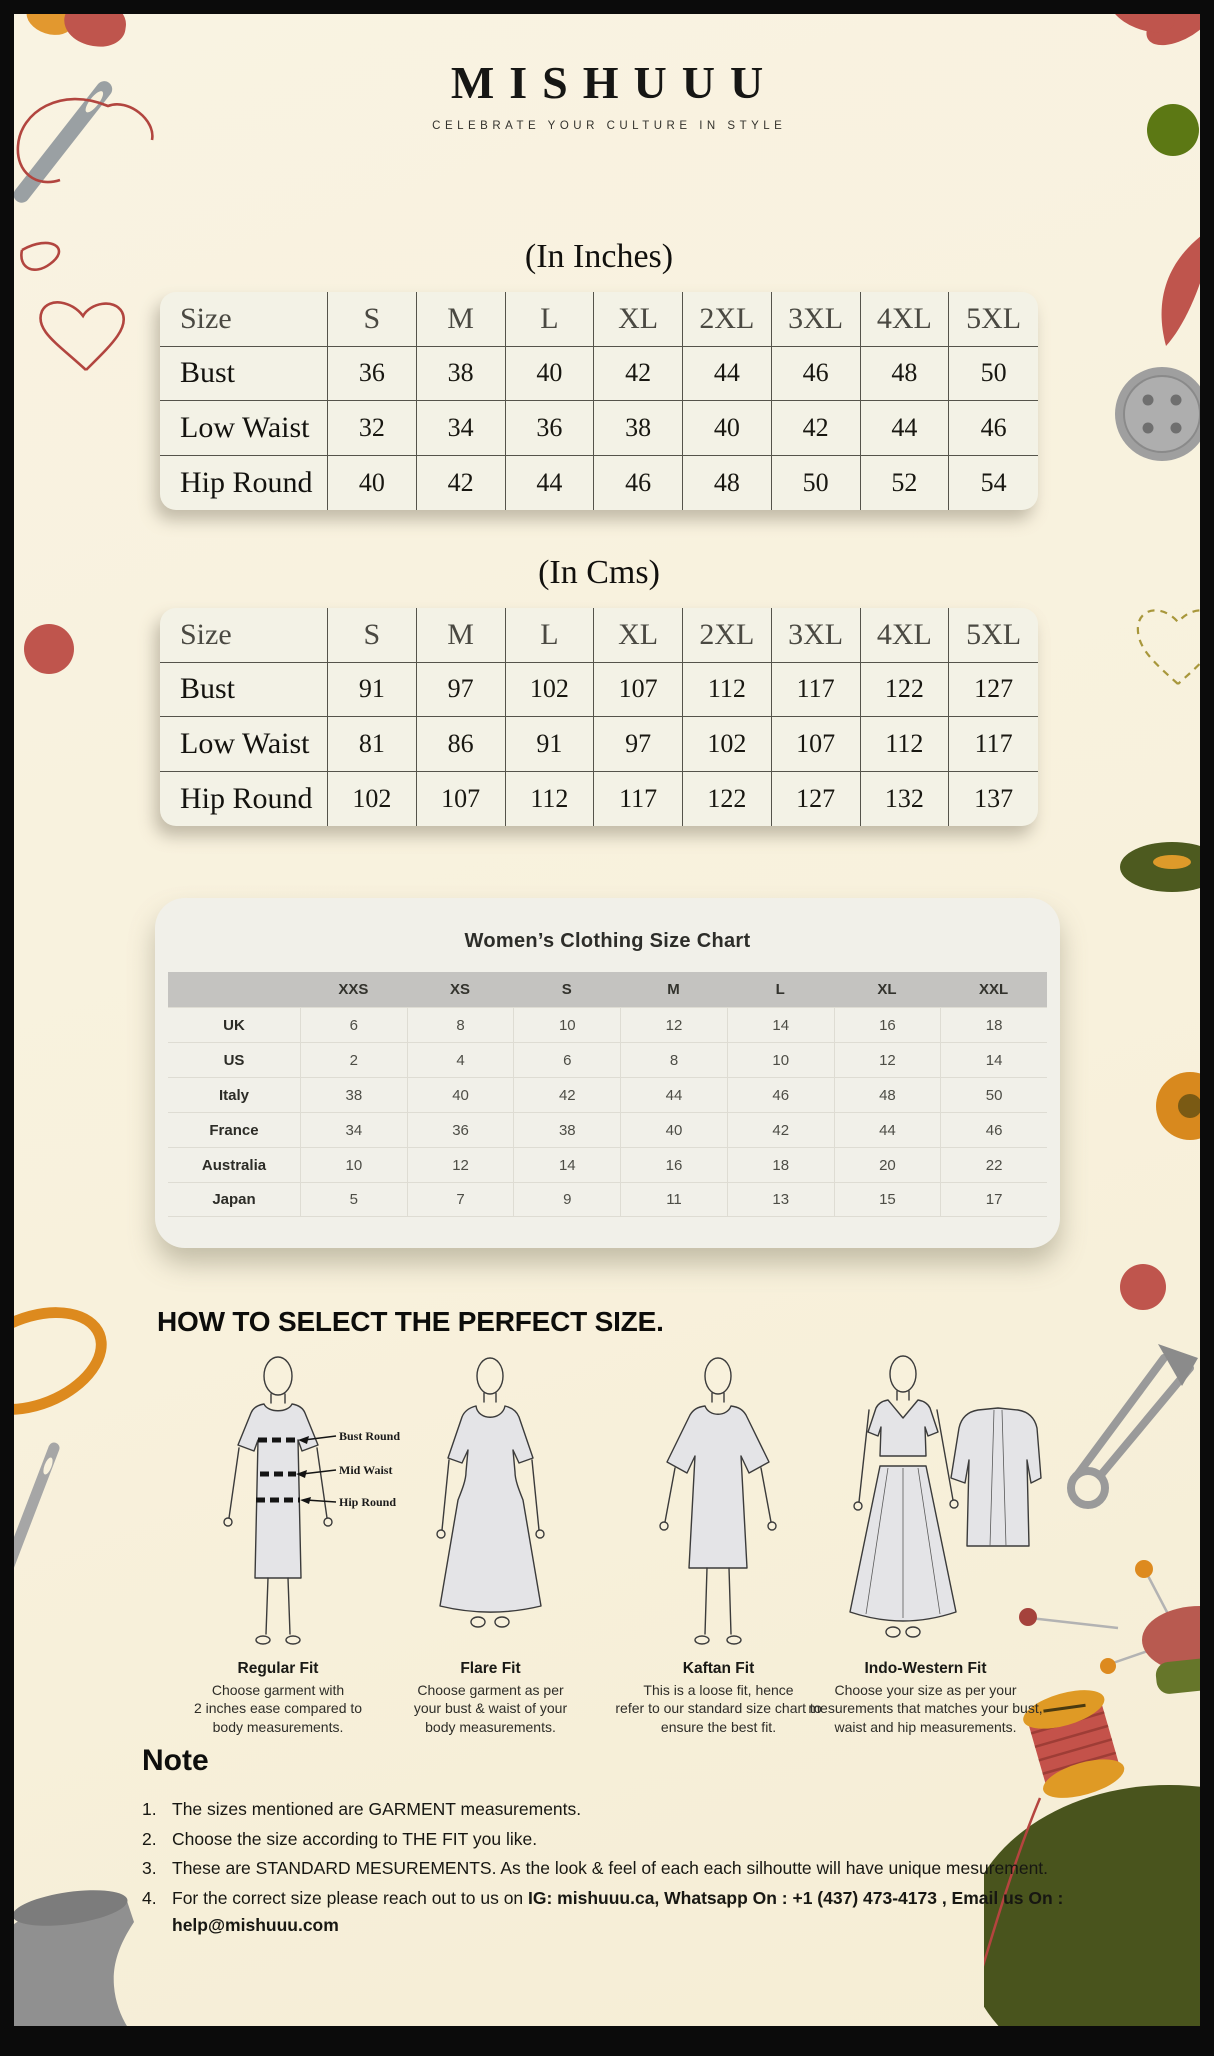 The image size is (1214, 2056). What do you see at coordinates (353, 1059) in the screenshot?
I see `cell-value: 2` at bounding box center [353, 1059].